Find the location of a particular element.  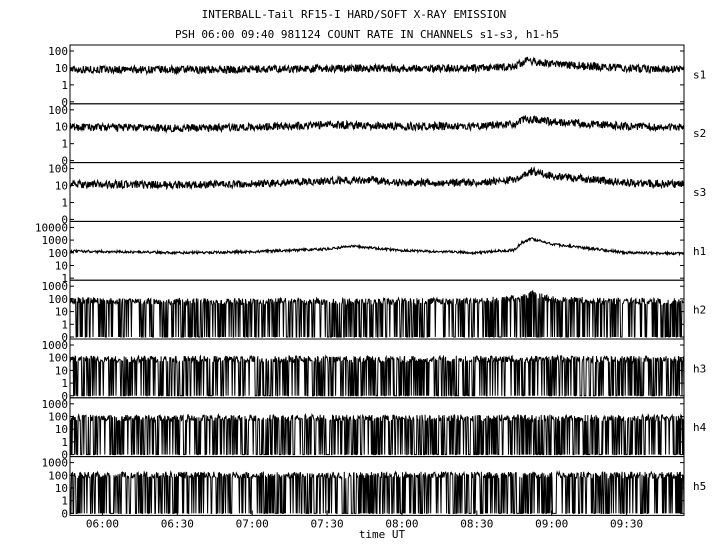

channel-label-h3: h3 is located at coordinates (699, 368).